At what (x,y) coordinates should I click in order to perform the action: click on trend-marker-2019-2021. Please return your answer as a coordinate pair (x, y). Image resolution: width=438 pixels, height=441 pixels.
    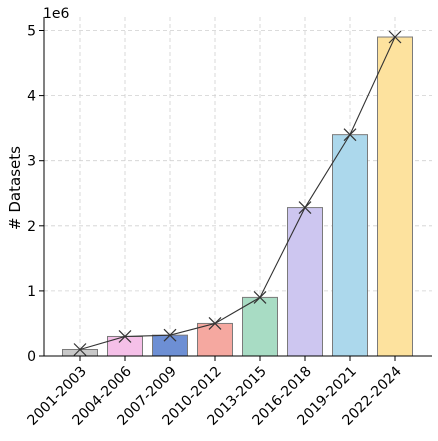
    Looking at the image, I should click on (350, 135).